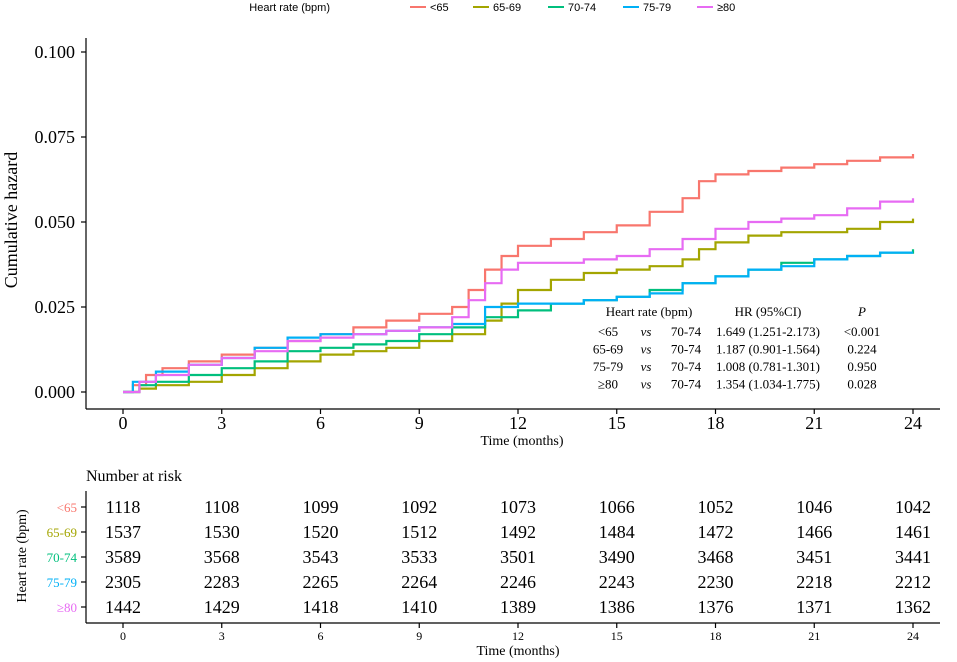 The height and width of the screenshot is (662, 957). I want to click on hr-table-header: Heart rate (bpm), so click(649, 311).